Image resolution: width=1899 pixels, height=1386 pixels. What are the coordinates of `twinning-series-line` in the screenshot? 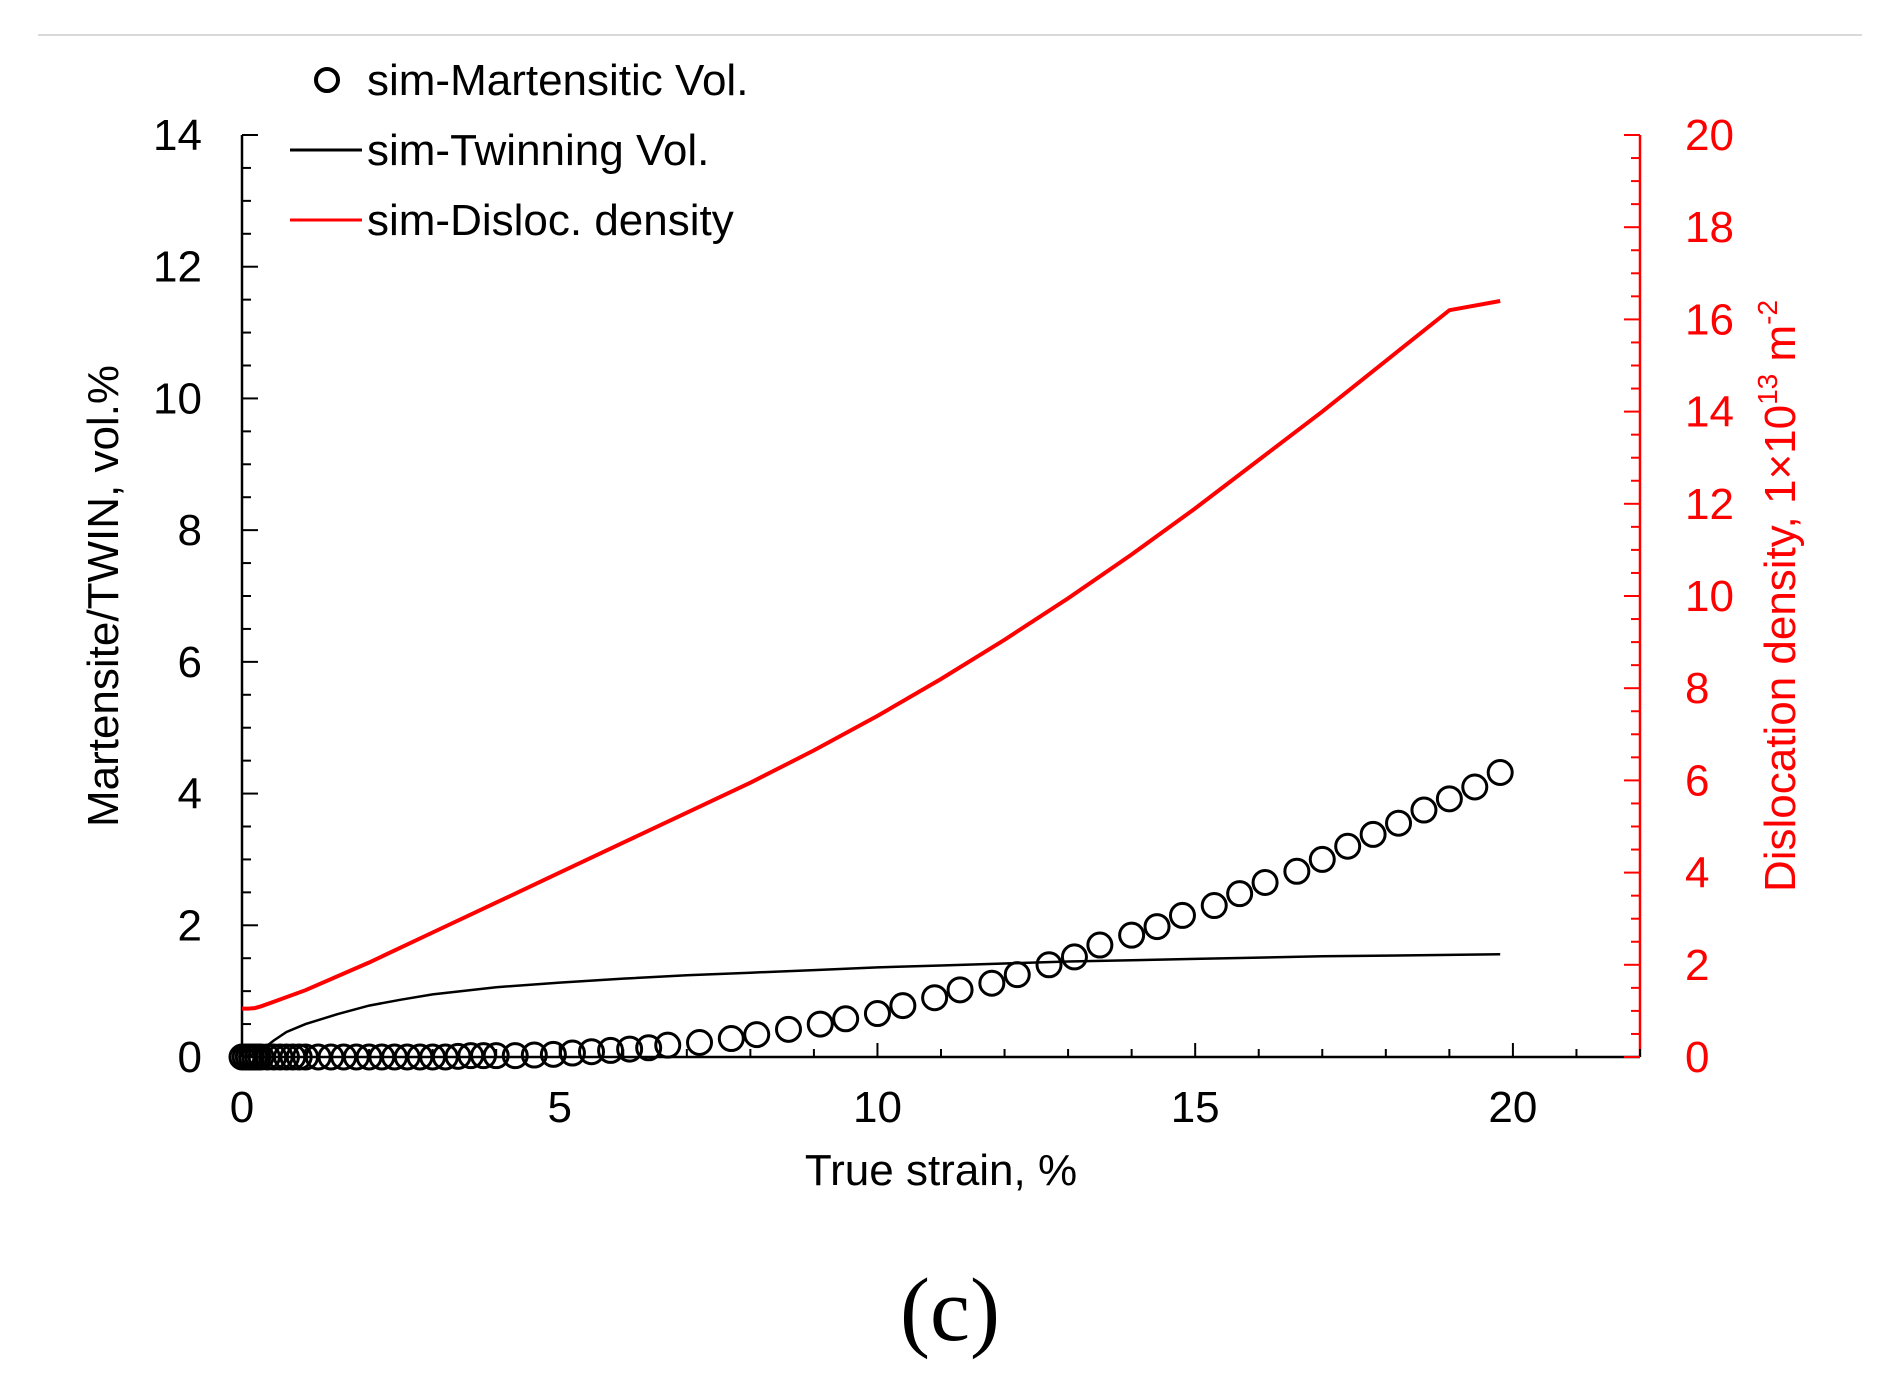 It's located at (871, 1006).